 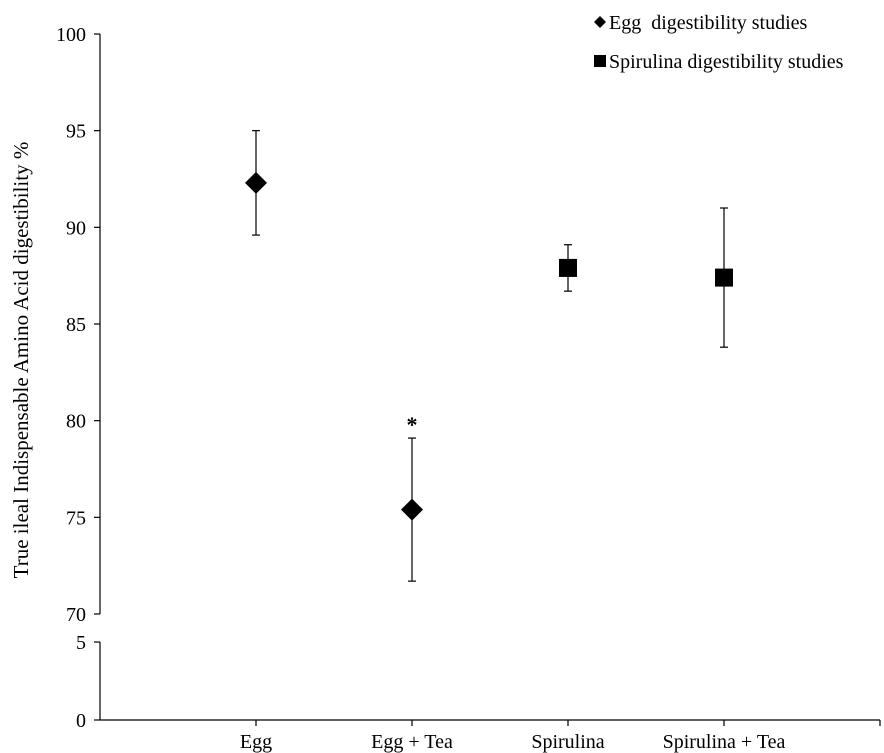 What do you see at coordinates (76, 132) in the screenshot?
I see `y-tick-label: 95` at bounding box center [76, 132].